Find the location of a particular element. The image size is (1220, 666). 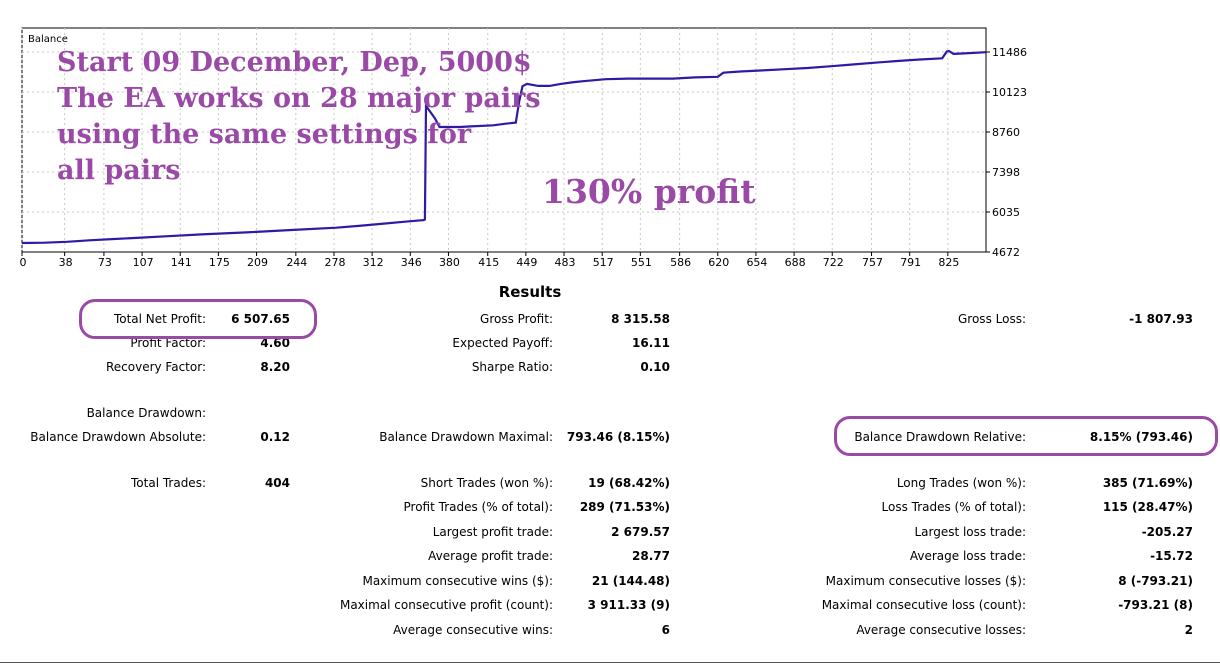

annotation-line-4: all pairs is located at coordinates (119, 170).